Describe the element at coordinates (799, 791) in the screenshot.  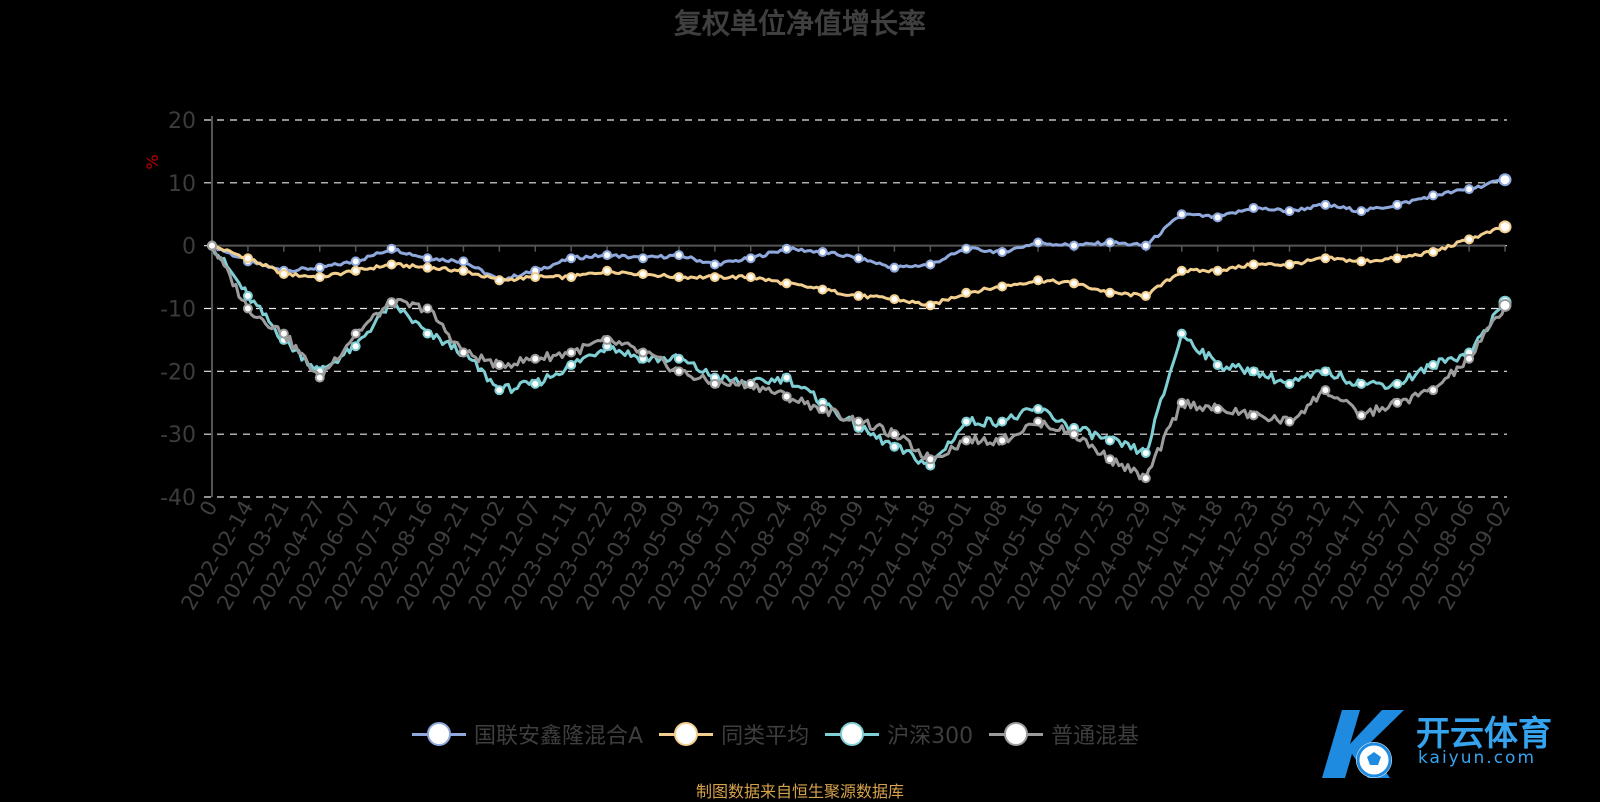
I see `data-source-note: 制图数据来自恒生聚源数据库` at that location.